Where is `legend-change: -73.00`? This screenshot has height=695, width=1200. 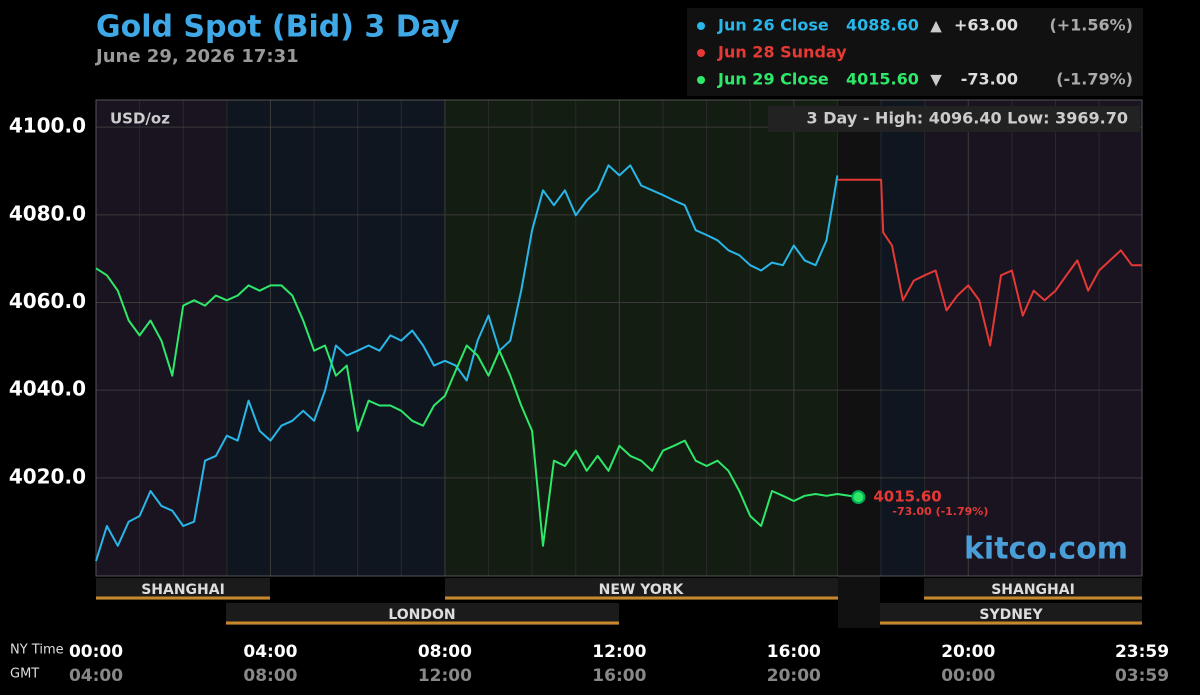 legend-change: -73.00 is located at coordinates (989, 79).